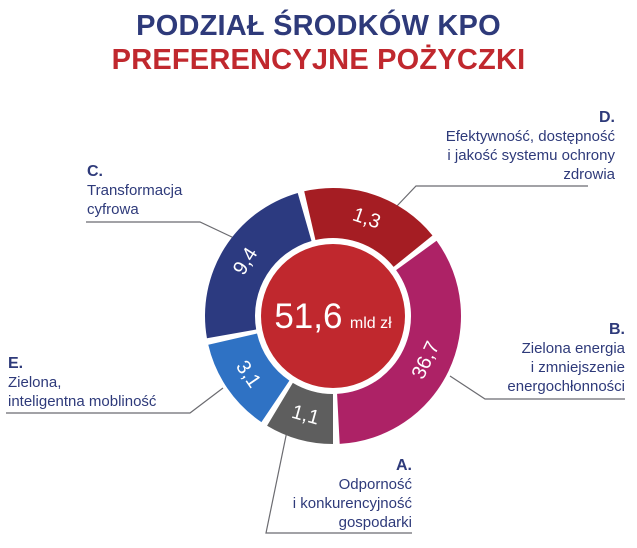  I want to click on leader-line-b, so click(537, 387).